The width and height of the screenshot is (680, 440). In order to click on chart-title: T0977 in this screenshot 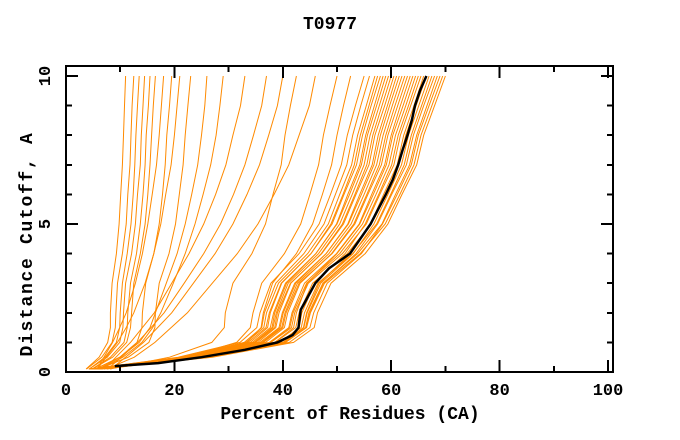, I will do `click(330, 25)`.